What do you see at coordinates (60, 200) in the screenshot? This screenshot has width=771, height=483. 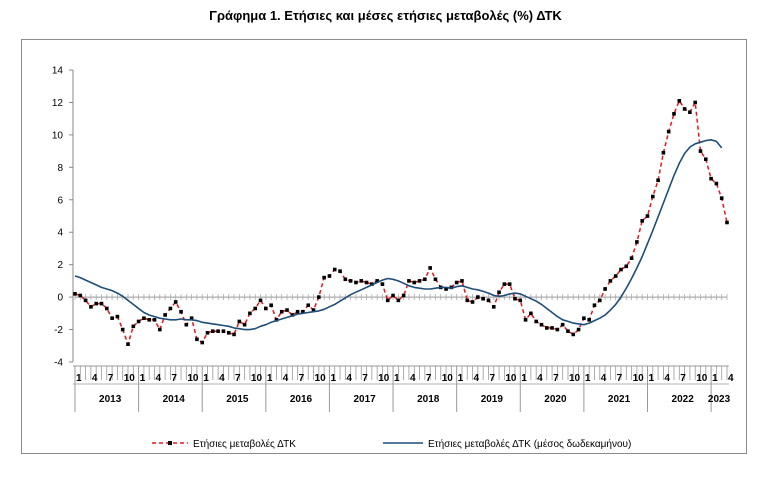 I see `y-tick-label: 6` at bounding box center [60, 200].